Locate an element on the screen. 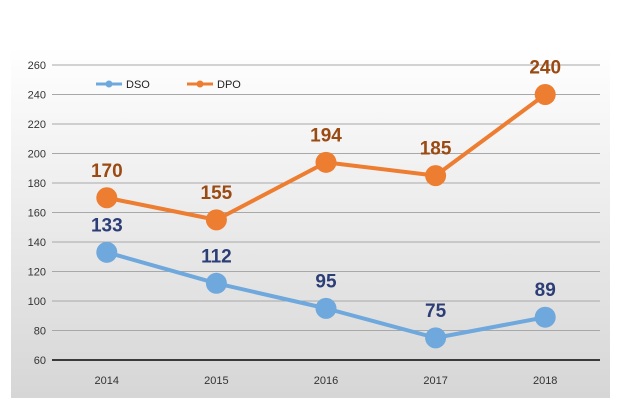  y-tick-label-100: 100 is located at coordinates (37, 302).